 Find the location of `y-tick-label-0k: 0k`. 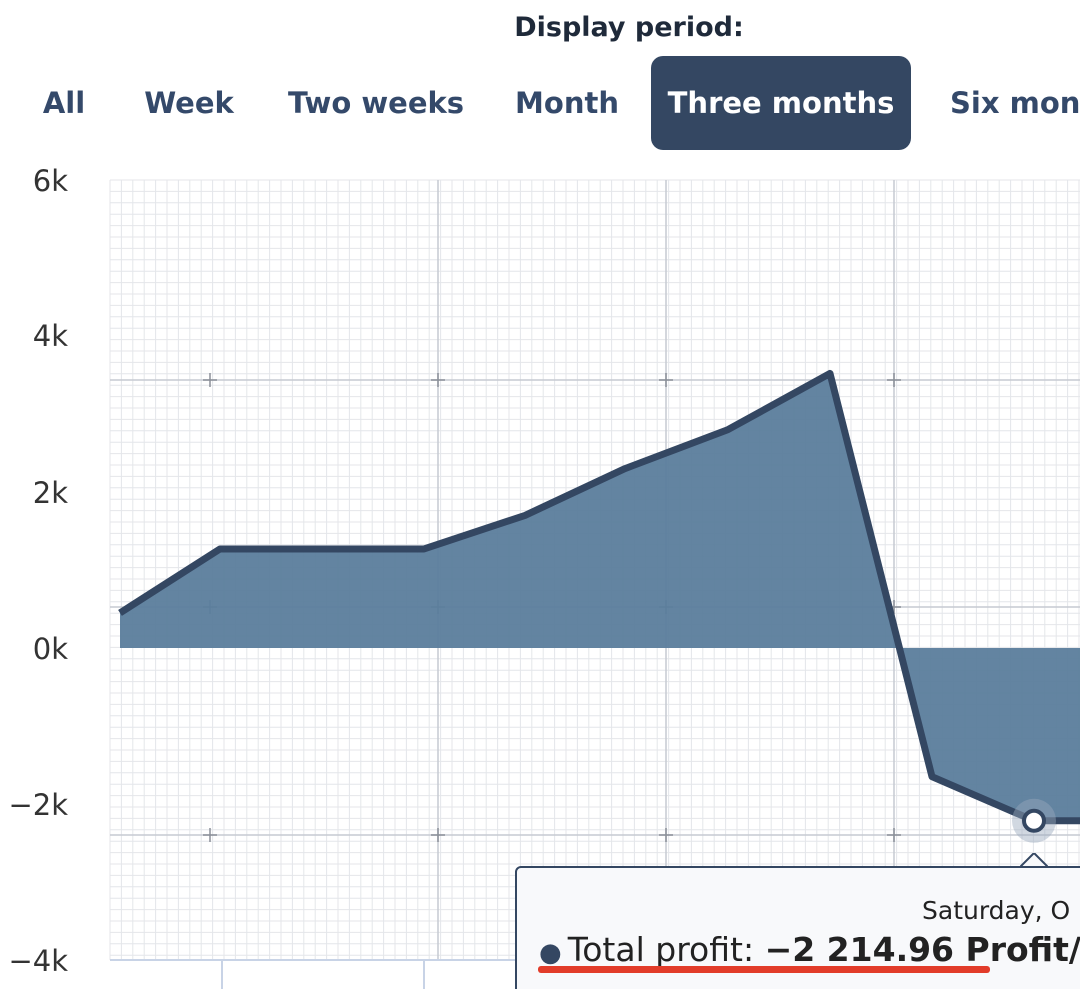

y-tick-label-0k: 0k is located at coordinates (50, 649).